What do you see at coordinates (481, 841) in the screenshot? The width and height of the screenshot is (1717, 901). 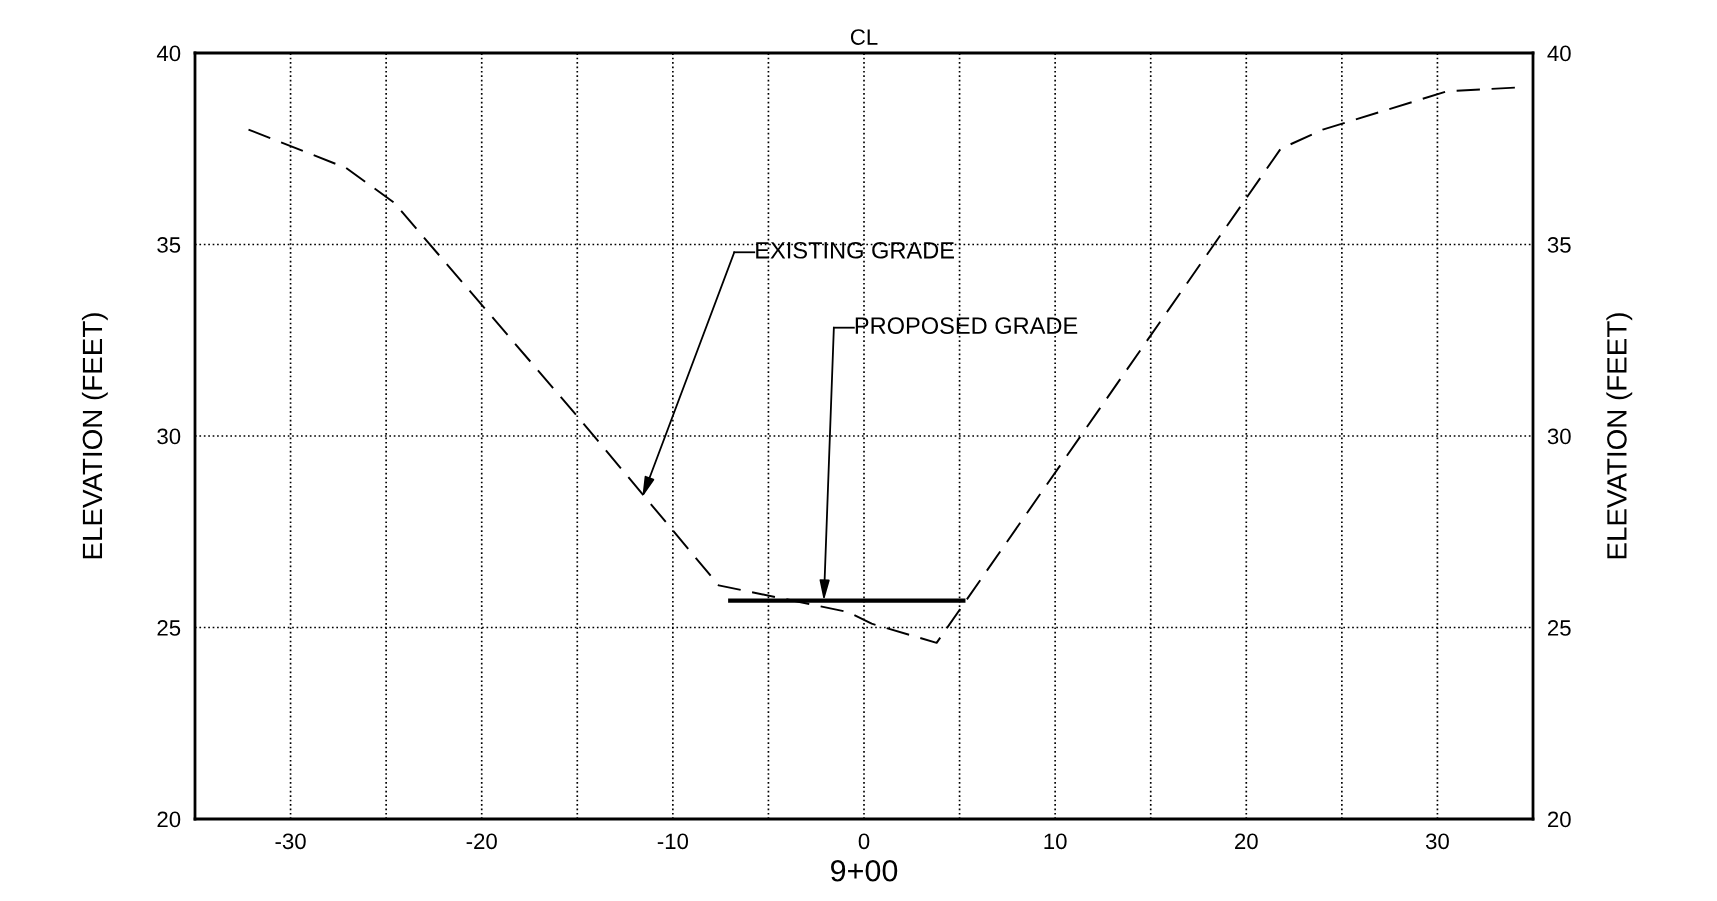 I see `x-tick-label: -20` at bounding box center [481, 841].